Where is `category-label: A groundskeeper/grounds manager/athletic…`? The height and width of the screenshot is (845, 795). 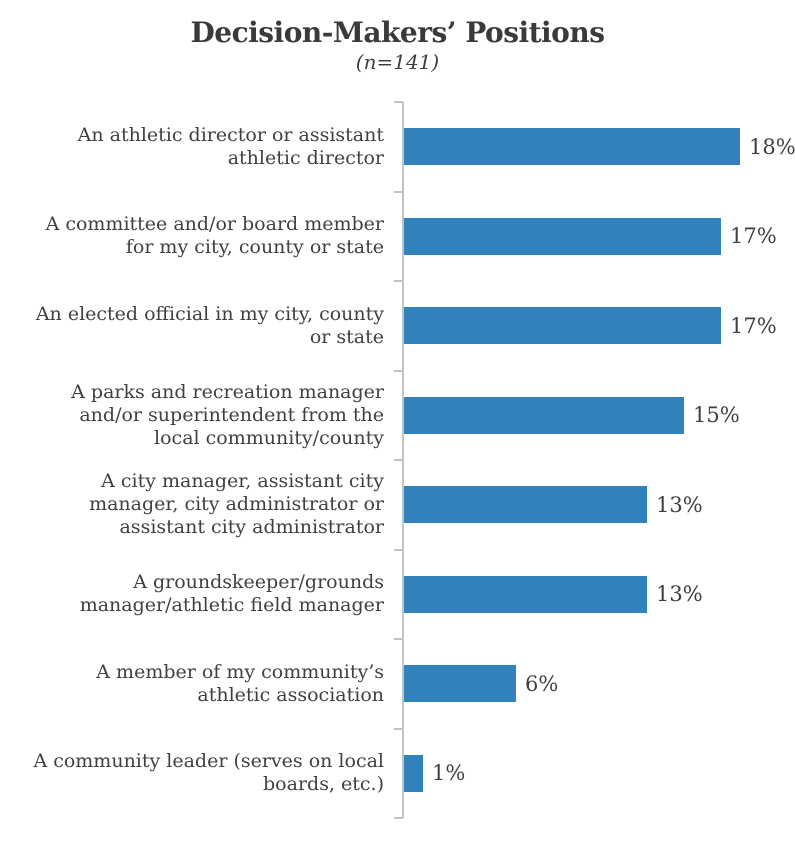 category-label: A groundskeeper/grounds manager/athletic… is located at coordinates (231, 594).